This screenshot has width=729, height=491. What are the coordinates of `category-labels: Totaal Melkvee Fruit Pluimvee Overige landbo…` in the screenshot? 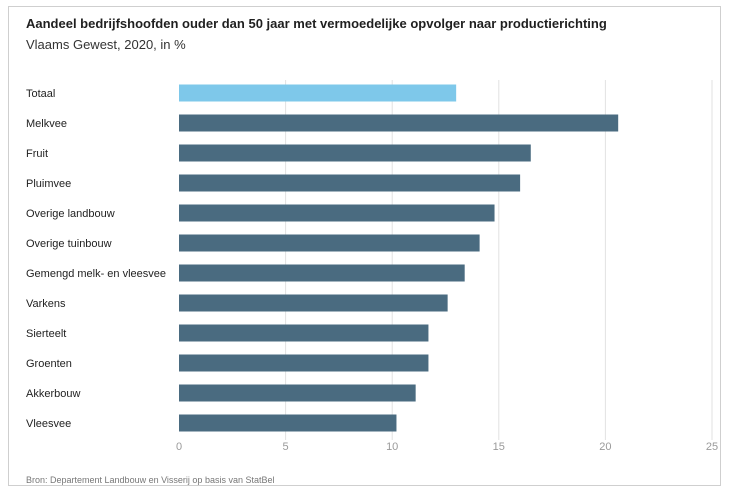 It's located at (96, 259).